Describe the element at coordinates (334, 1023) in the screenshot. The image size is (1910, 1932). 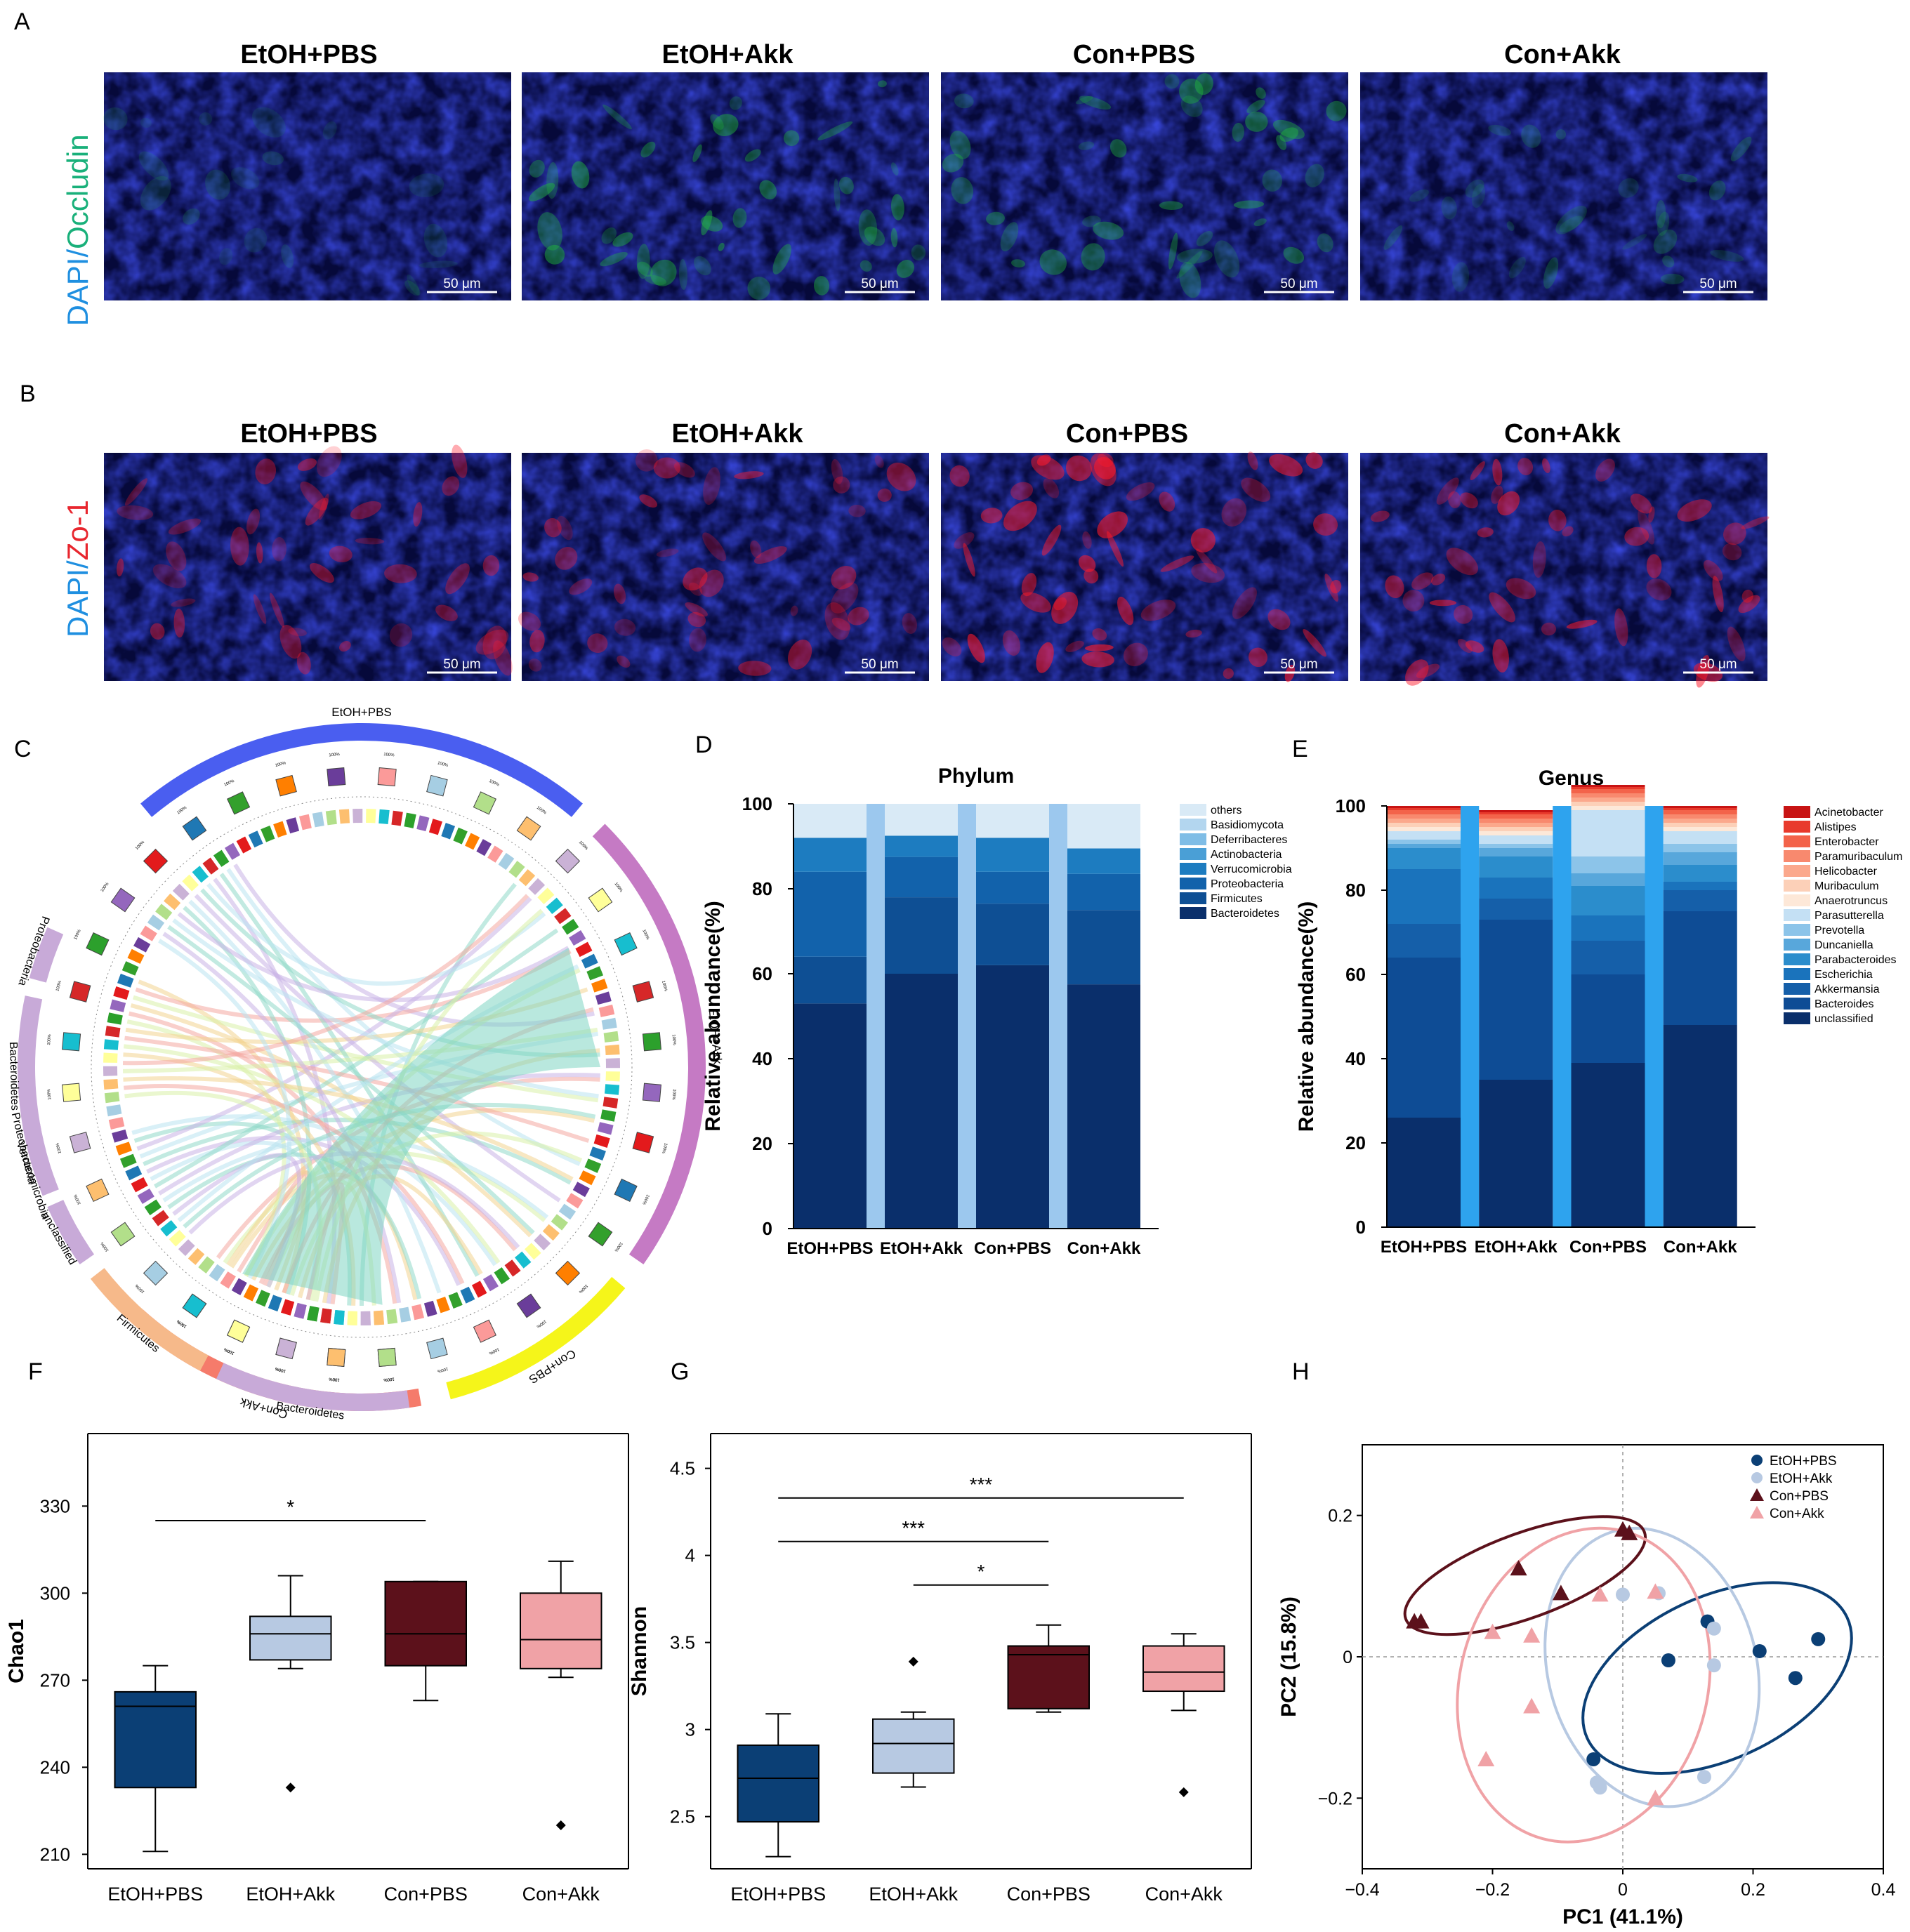
I see `chord-link` at that location.